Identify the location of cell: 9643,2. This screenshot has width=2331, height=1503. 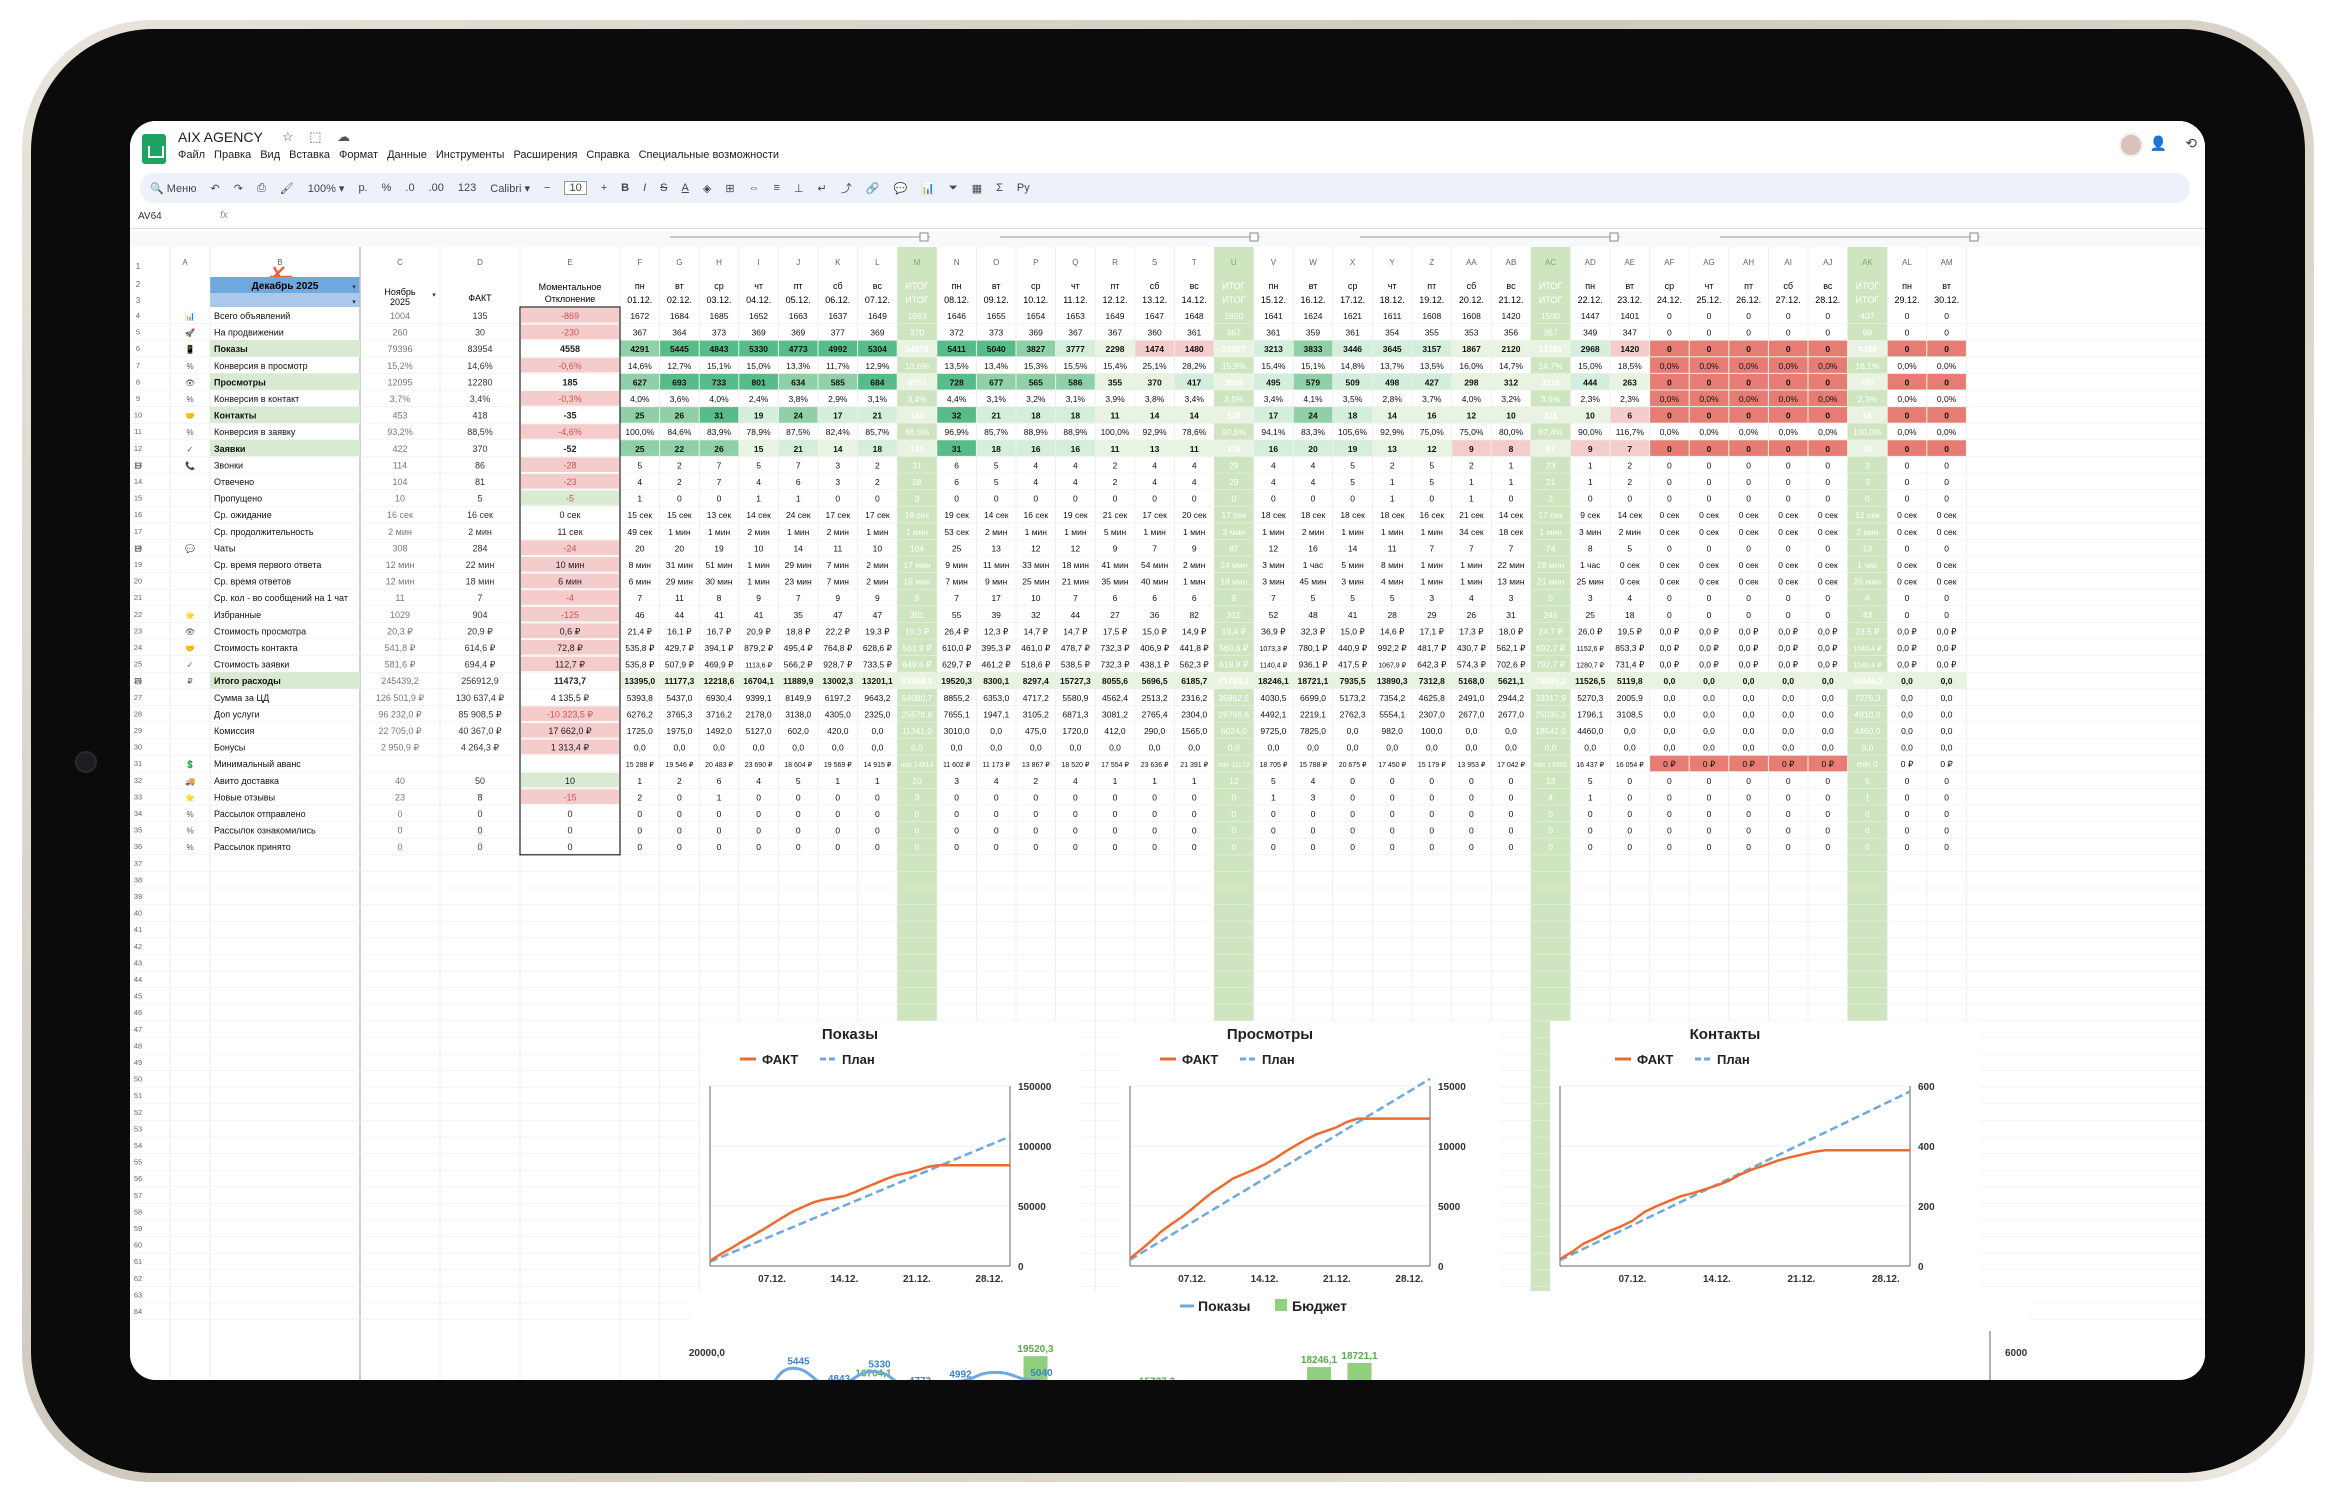
(877, 698).